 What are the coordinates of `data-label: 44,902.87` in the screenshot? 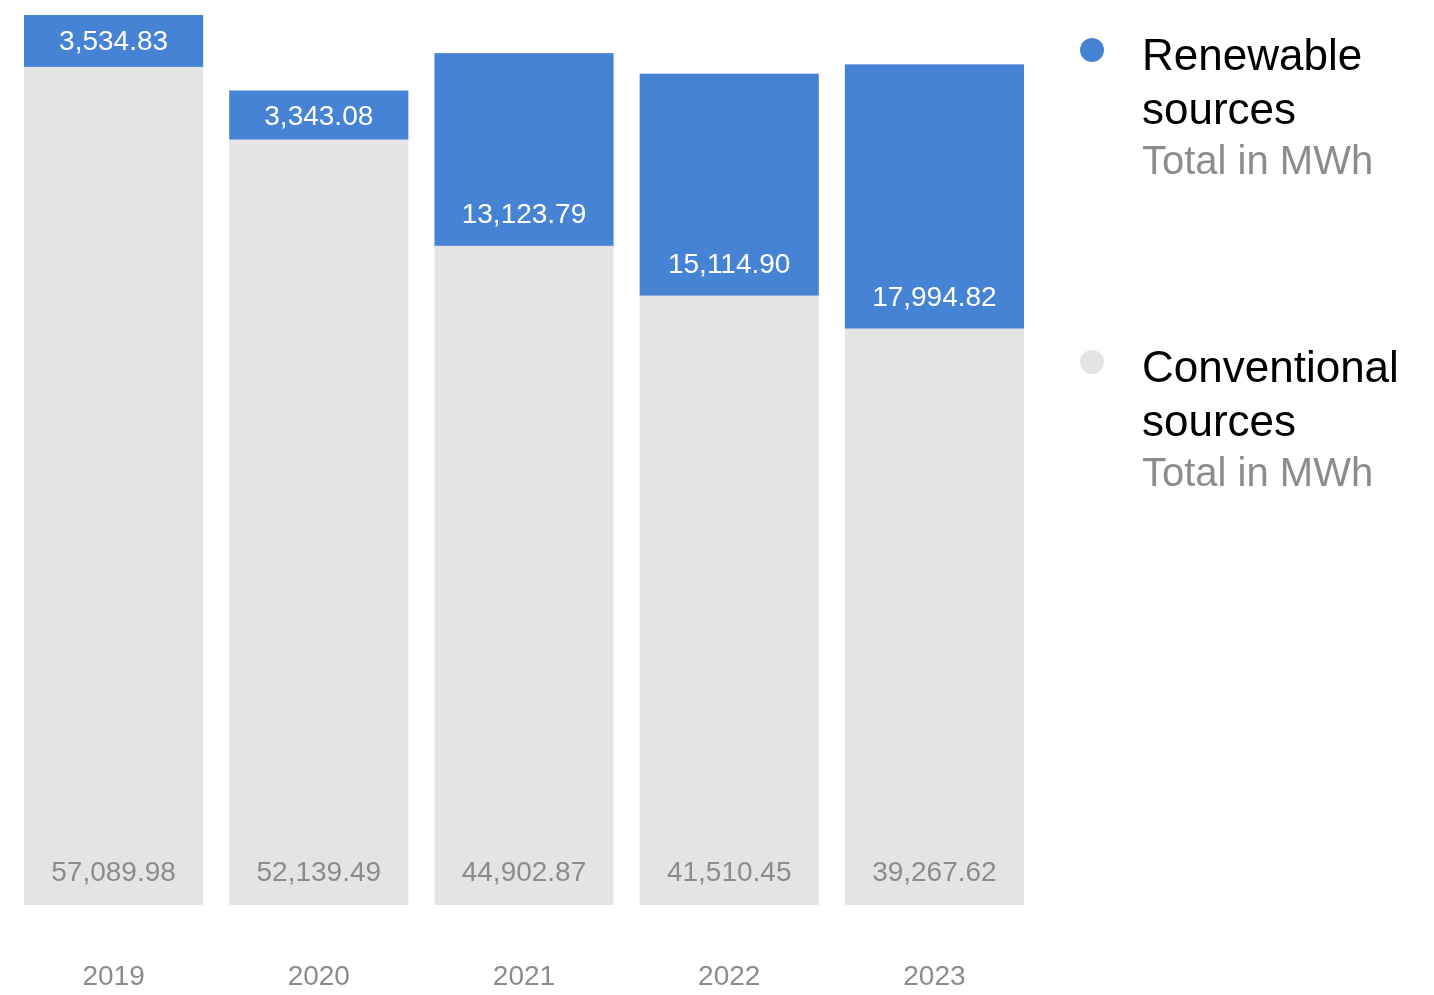 It's located at (524, 871).